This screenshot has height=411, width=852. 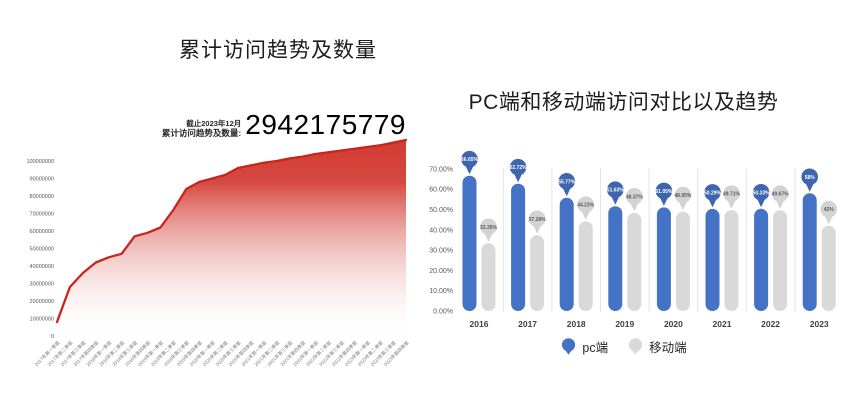 I want to click on y-axis-label: 60.00%, so click(x=441, y=190).